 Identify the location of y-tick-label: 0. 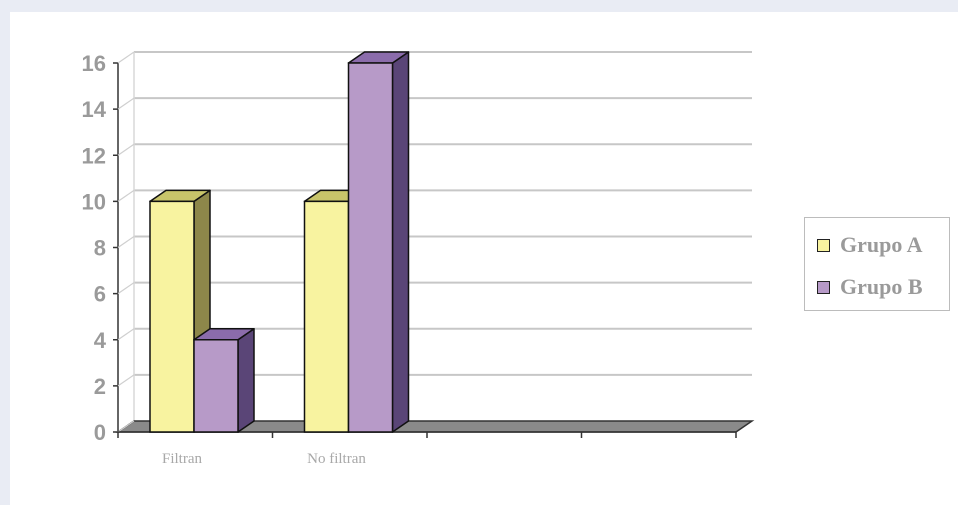
(100, 432).